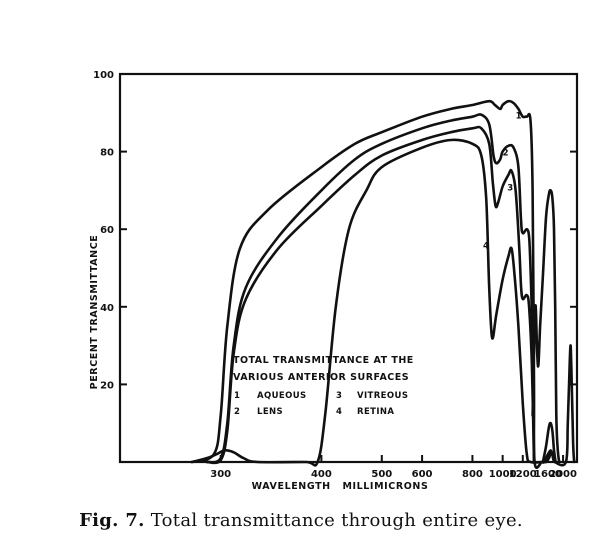 The width and height of the screenshot is (602, 547). What do you see at coordinates (472, 474) in the screenshot?
I see `x-tick-label: 800` at bounding box center [472, 474].